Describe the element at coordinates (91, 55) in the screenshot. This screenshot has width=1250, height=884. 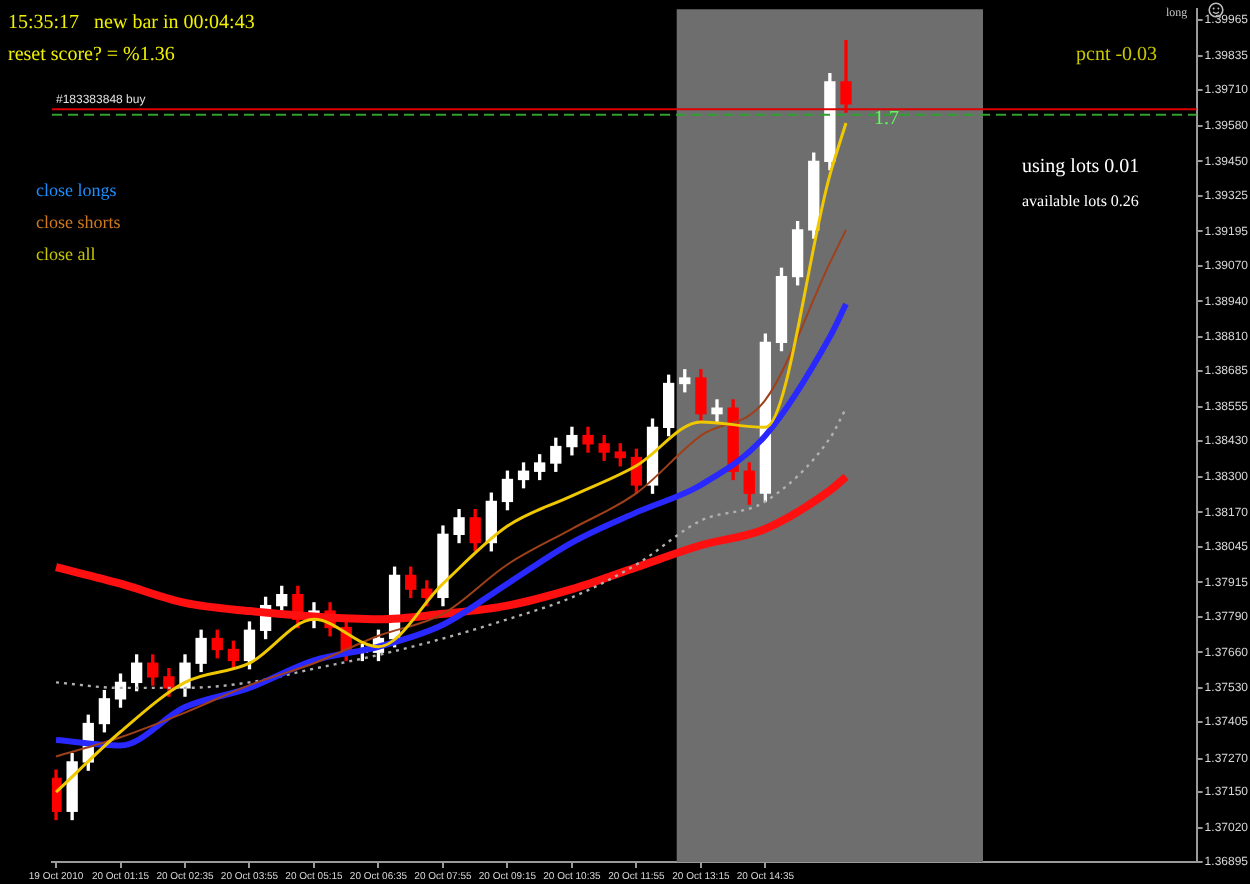
I see `annotation: reset score? = %1.36` at that location.